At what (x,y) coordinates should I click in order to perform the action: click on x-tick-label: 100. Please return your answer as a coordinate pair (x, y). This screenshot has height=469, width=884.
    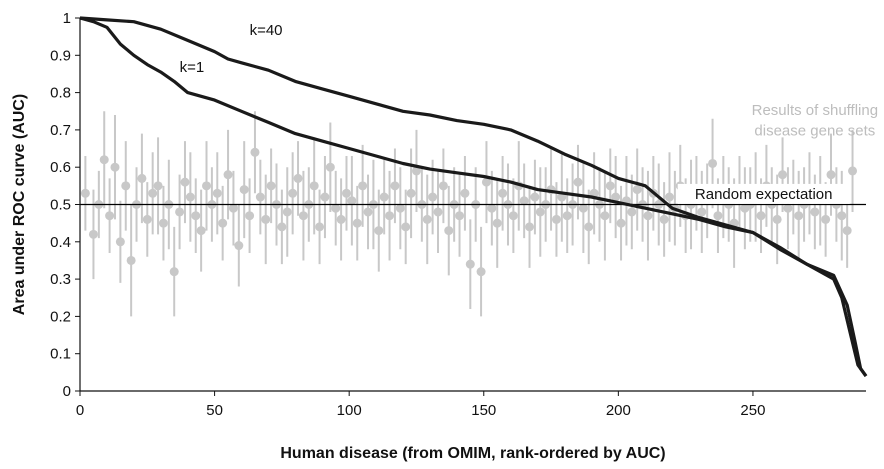
    Looking at the image, I should click on (349, 410).